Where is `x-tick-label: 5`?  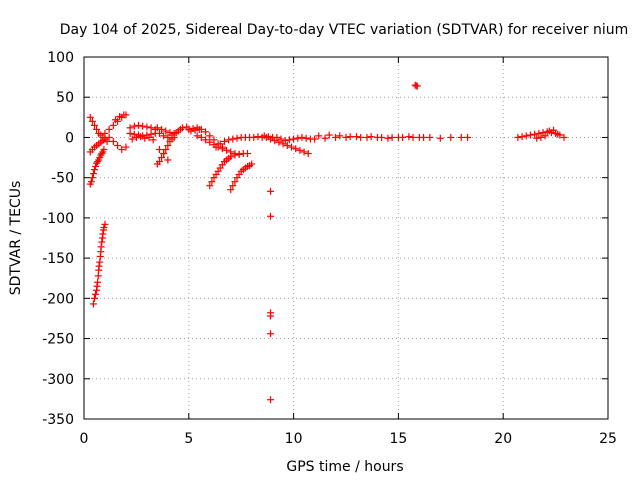
x-tick-label: 5 is located at coordinates (188, 439).